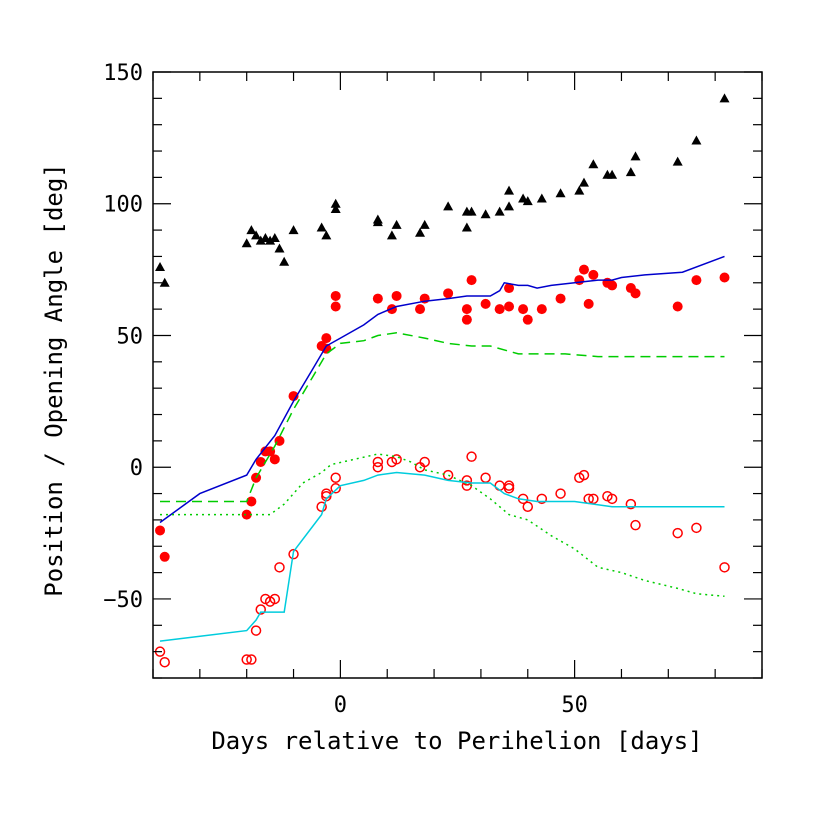 This screenshot has width=830, height=830. What do you see at coordinates (456, 741) in the screenshot?
I see `x-axis-title: Days relative to Perihelion [days]` at bounding box center [456, 741].